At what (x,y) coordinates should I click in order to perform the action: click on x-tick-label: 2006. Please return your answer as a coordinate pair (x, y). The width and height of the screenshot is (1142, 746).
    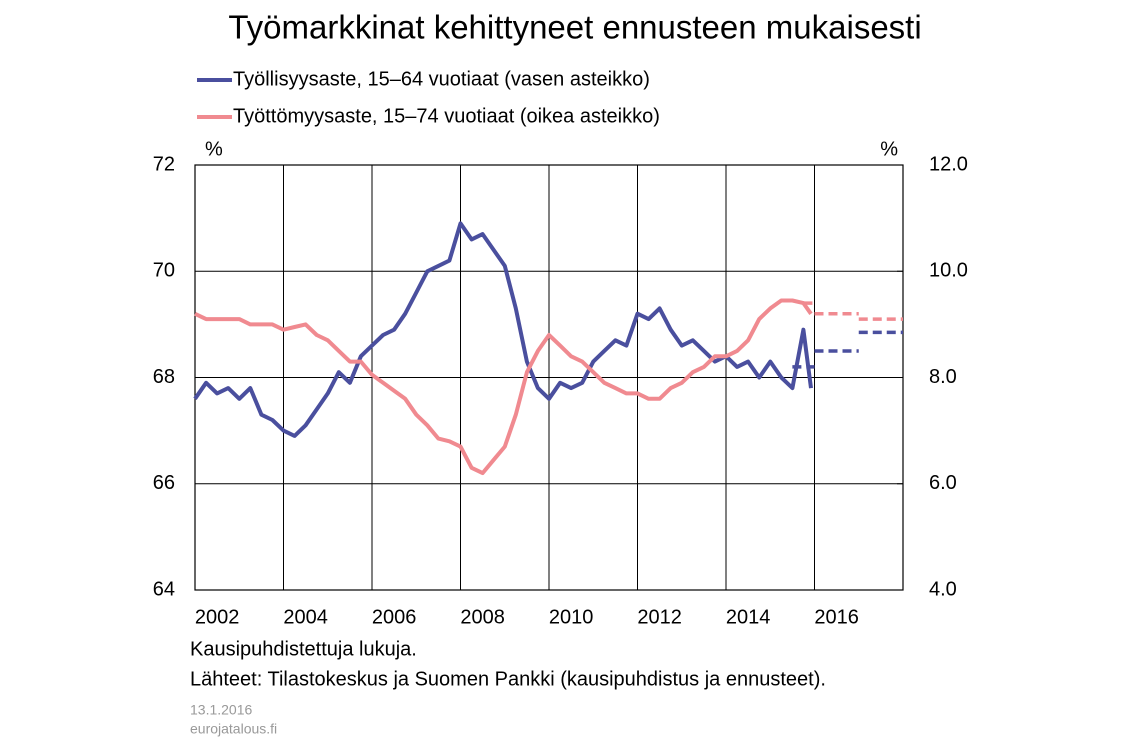
    Looking at the image, I should click on (394, 617).